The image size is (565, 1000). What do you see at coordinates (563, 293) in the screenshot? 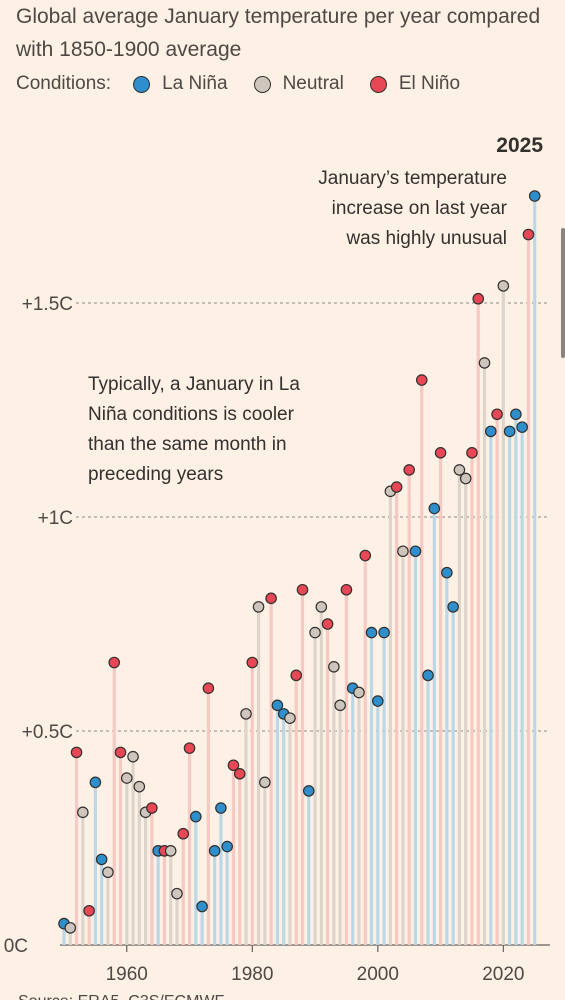
I see `scrollbar` at bounding box center [563, 293].